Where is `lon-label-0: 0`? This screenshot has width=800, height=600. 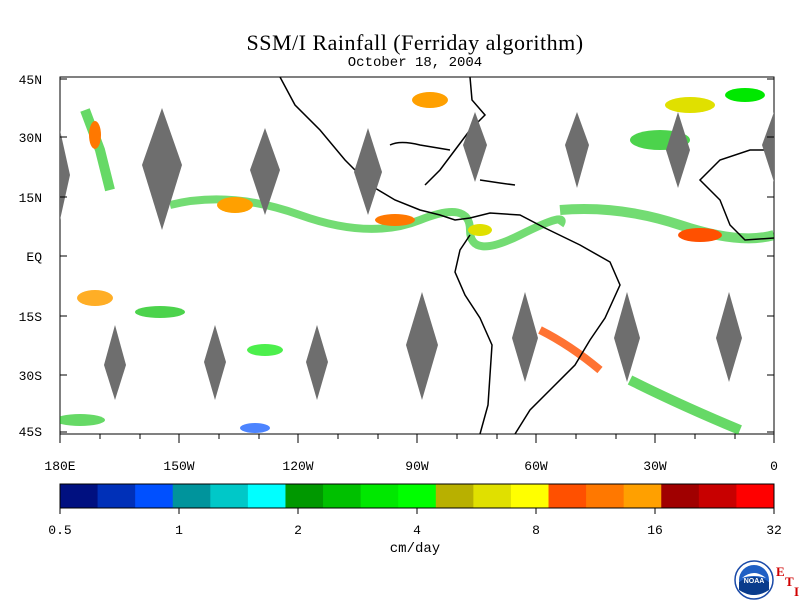
lon-label-0: 0 is located at coordinates (774, 466).